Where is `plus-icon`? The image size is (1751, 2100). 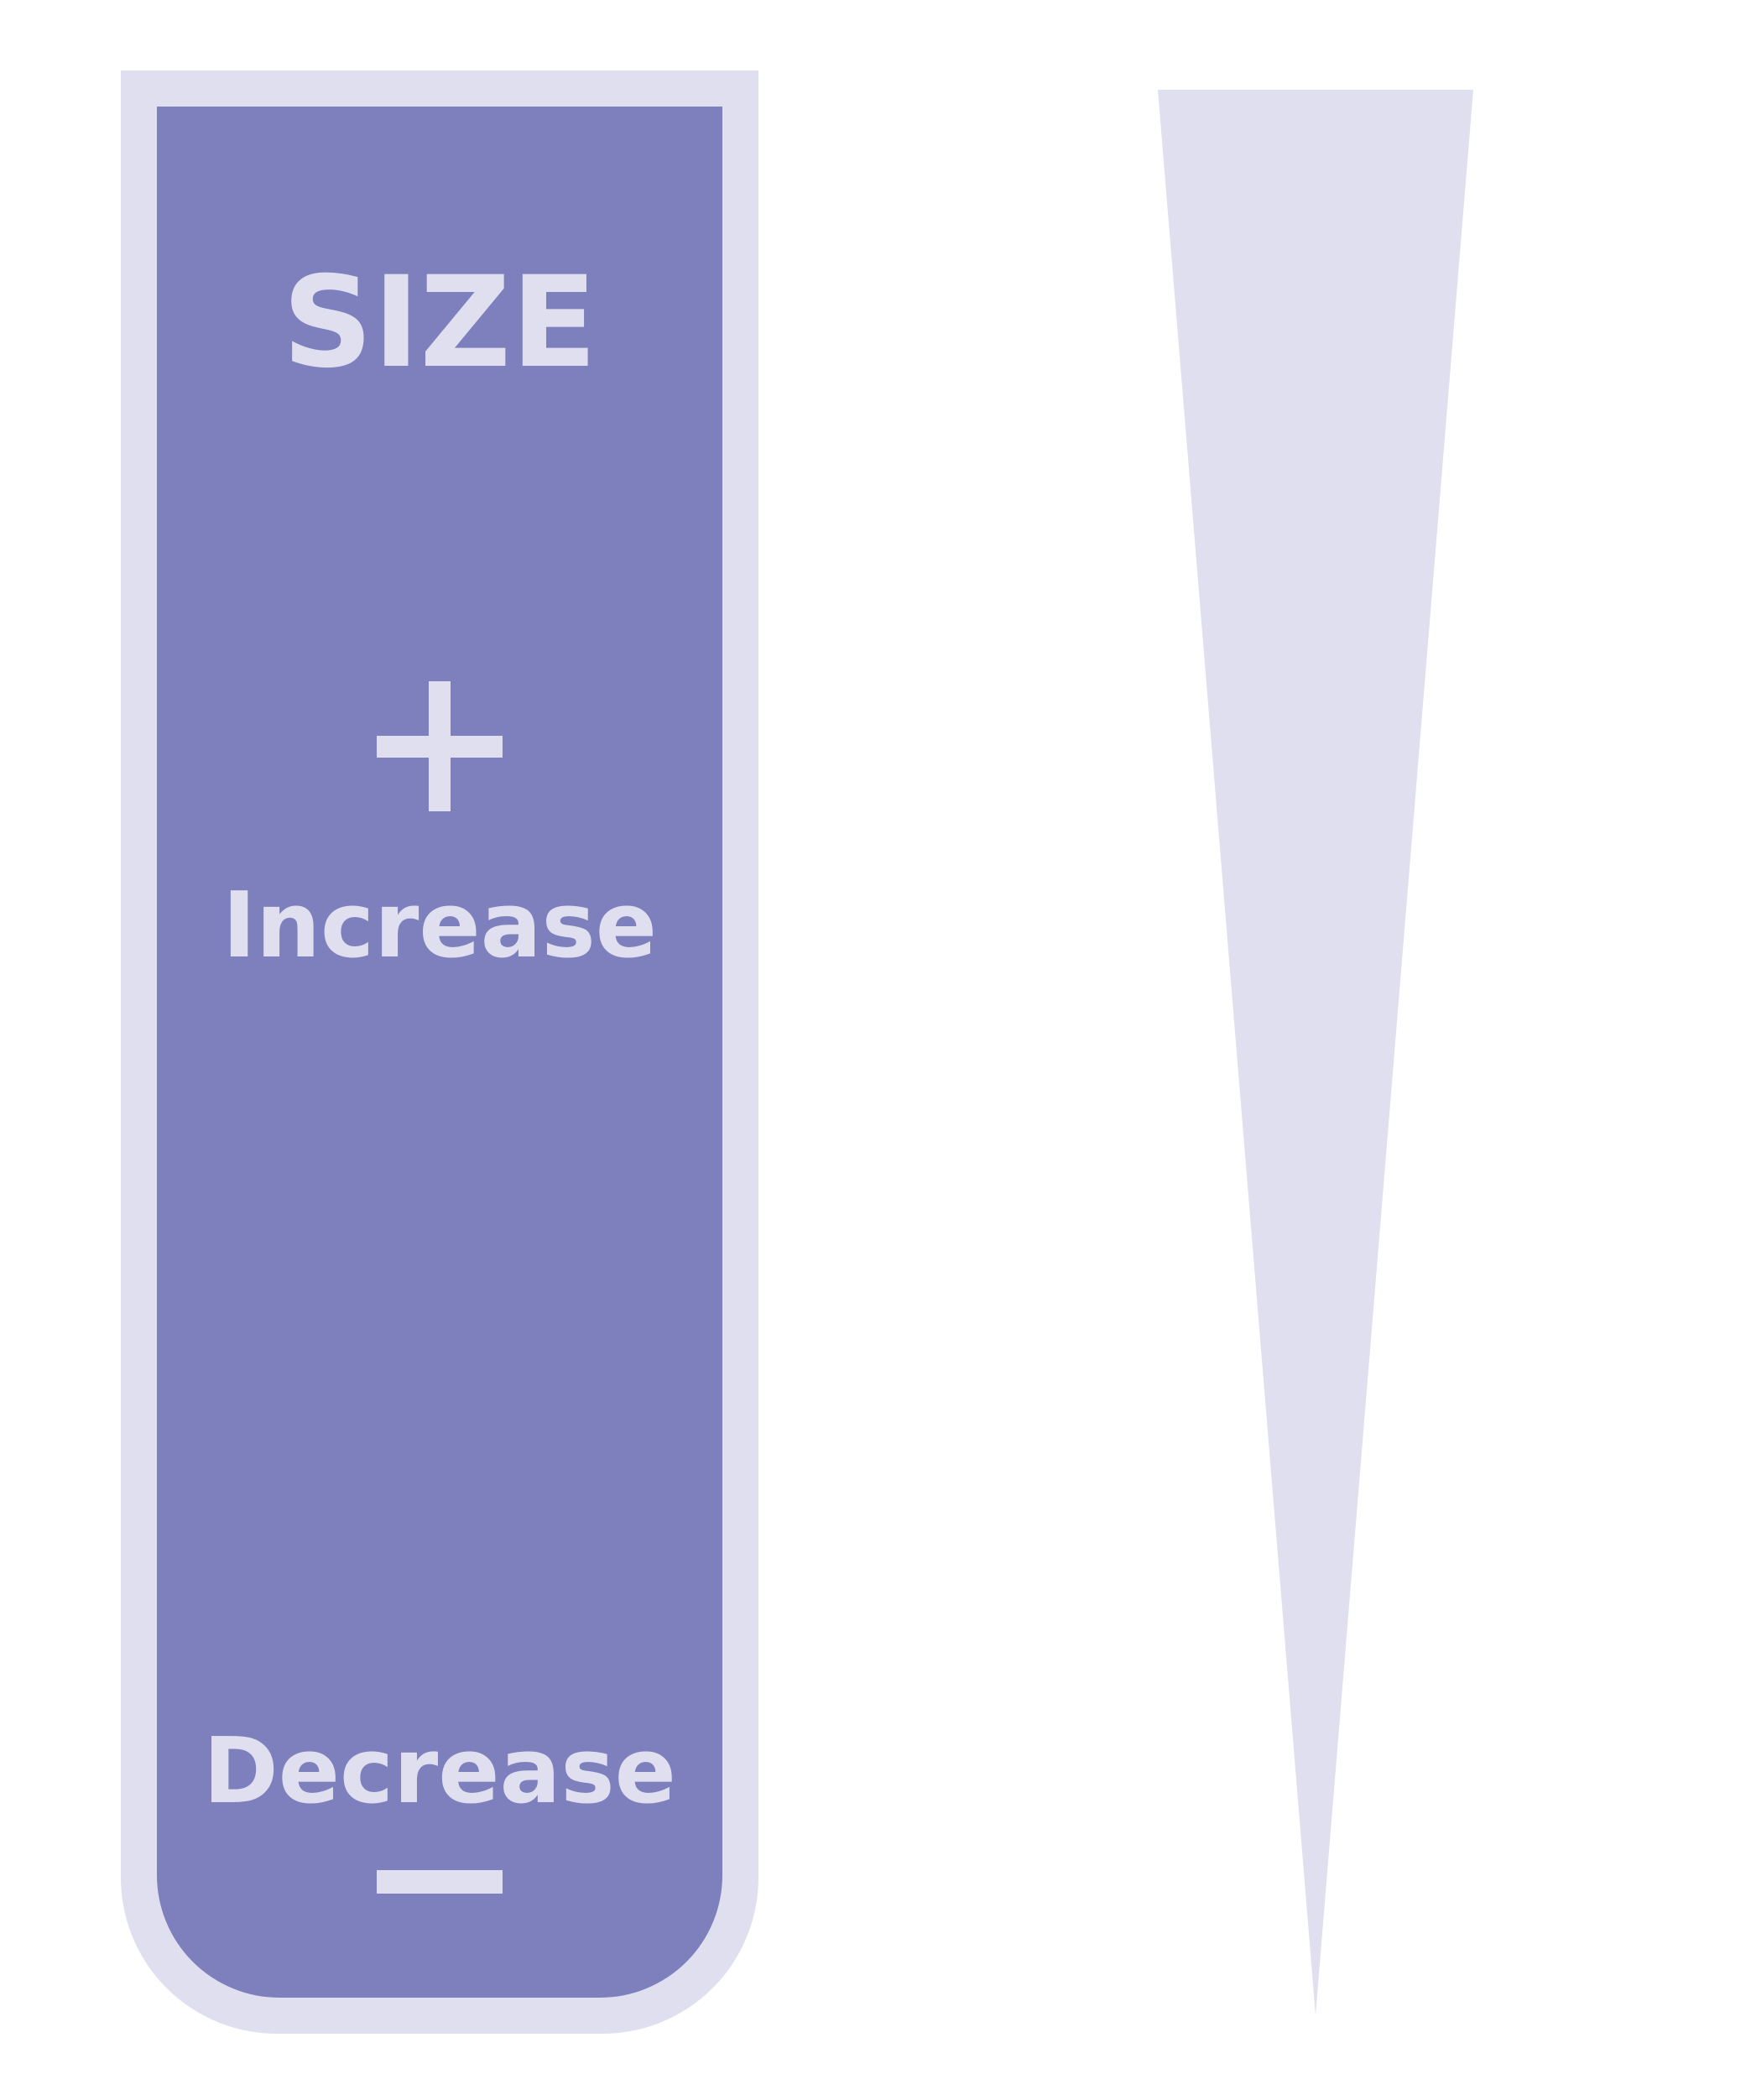 plus-icon is located at coordinates (440, 746).